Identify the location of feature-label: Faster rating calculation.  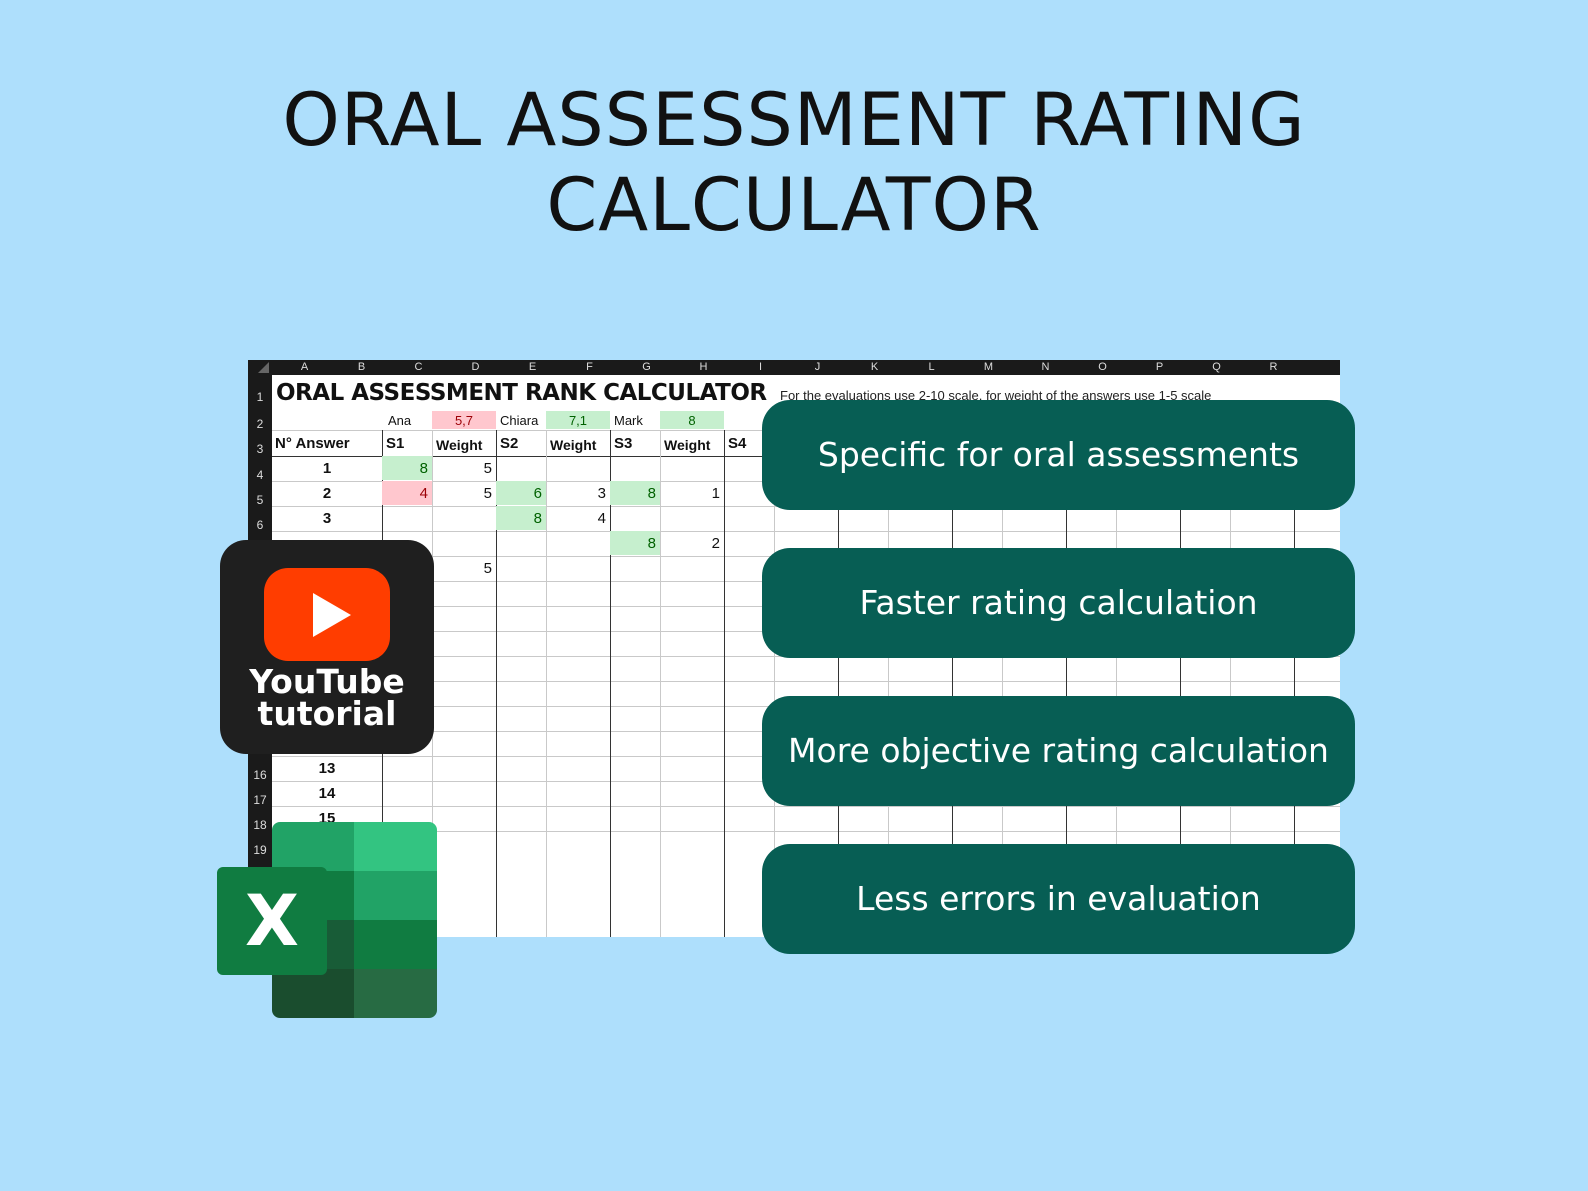
(1058, 602).